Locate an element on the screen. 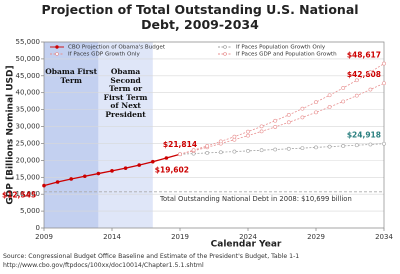  x-tick-label: 2009 is located at coordinates (44, 237).